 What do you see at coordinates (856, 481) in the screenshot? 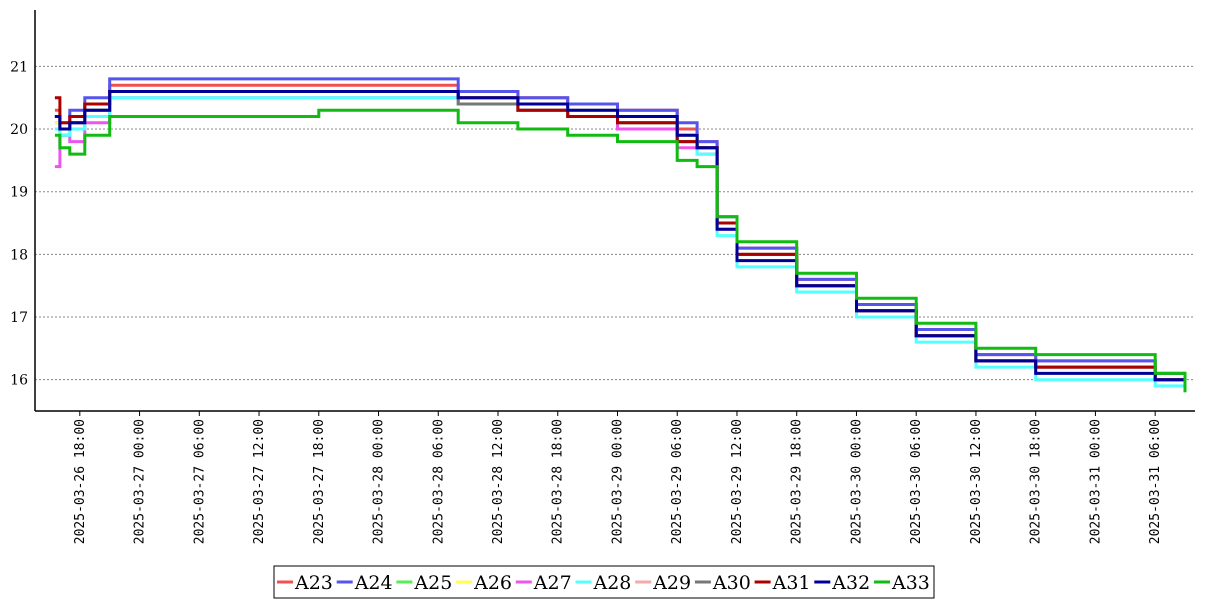
I see `x-tick-label: 2025-03-30 00:00` at bounding box center [856, 481].